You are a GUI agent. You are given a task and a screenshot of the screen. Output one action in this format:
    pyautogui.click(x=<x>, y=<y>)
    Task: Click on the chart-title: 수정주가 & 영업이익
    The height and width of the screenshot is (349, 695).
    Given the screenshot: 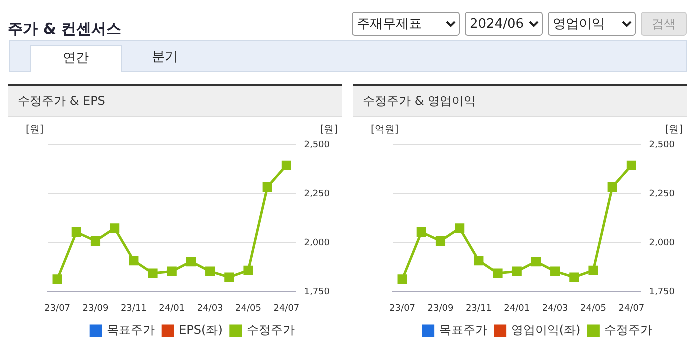 What is the action you would take?
    pyautogui.click(x=520, y=100)
    